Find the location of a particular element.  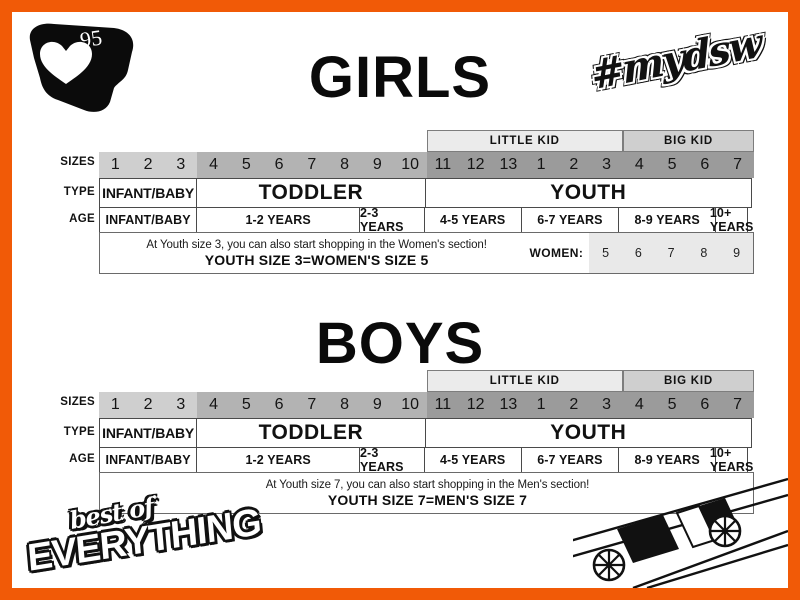

kid-category-banner-row: LITTLE KID BIG KID is located at coordinates (426, 141).